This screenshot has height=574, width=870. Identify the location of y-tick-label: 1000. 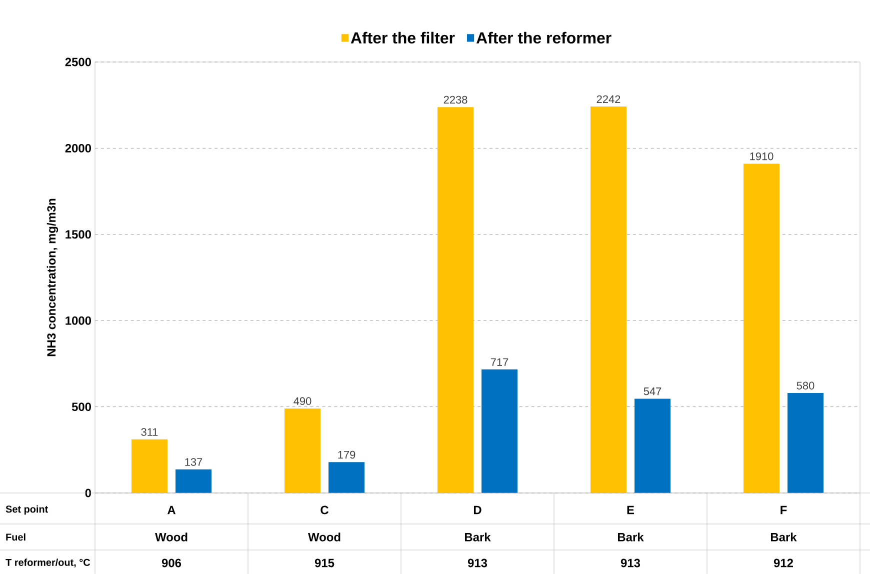
(78, 320).